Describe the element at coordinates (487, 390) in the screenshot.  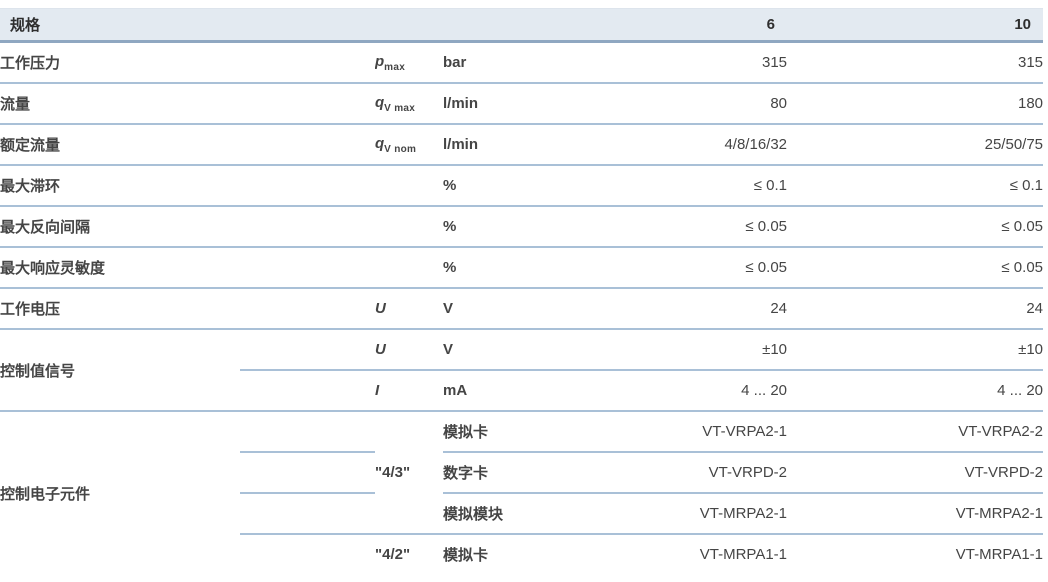
I see `unit-cell: mA` at that location.